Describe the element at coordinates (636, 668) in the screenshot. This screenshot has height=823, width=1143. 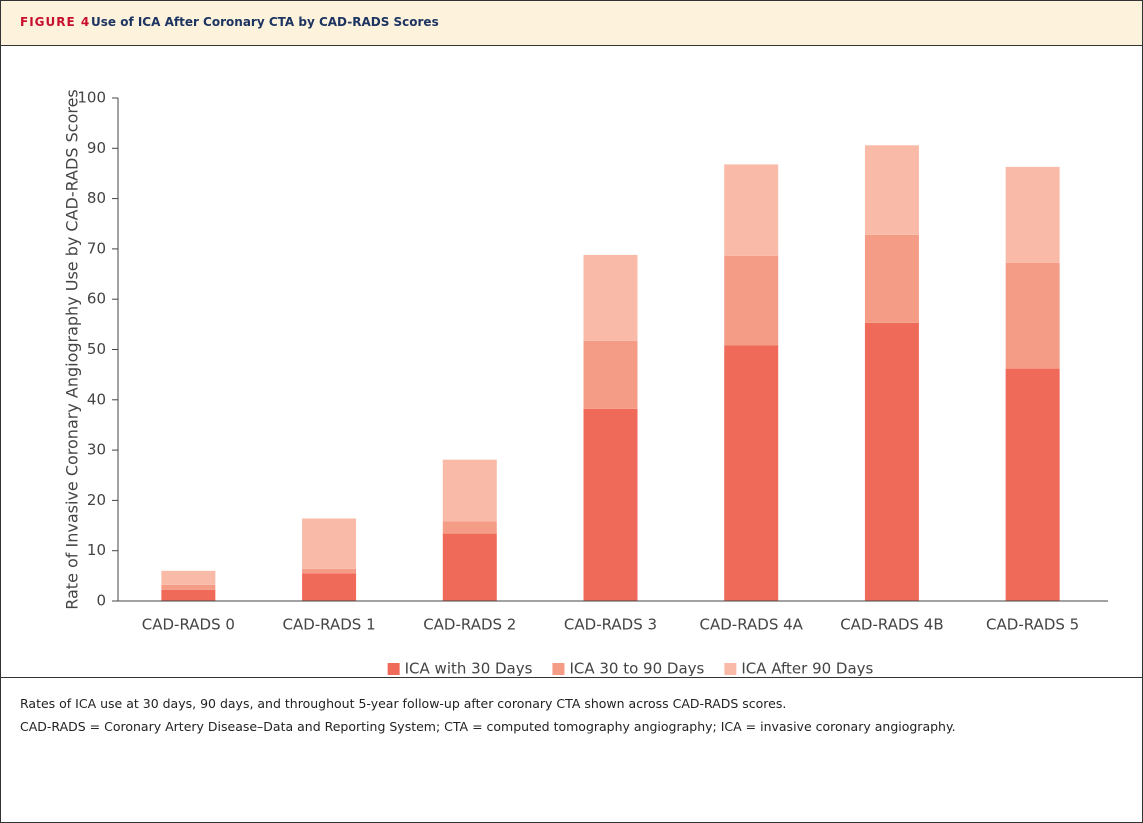
I see `legend-label: ICA 30 to 90 Days` at that location.